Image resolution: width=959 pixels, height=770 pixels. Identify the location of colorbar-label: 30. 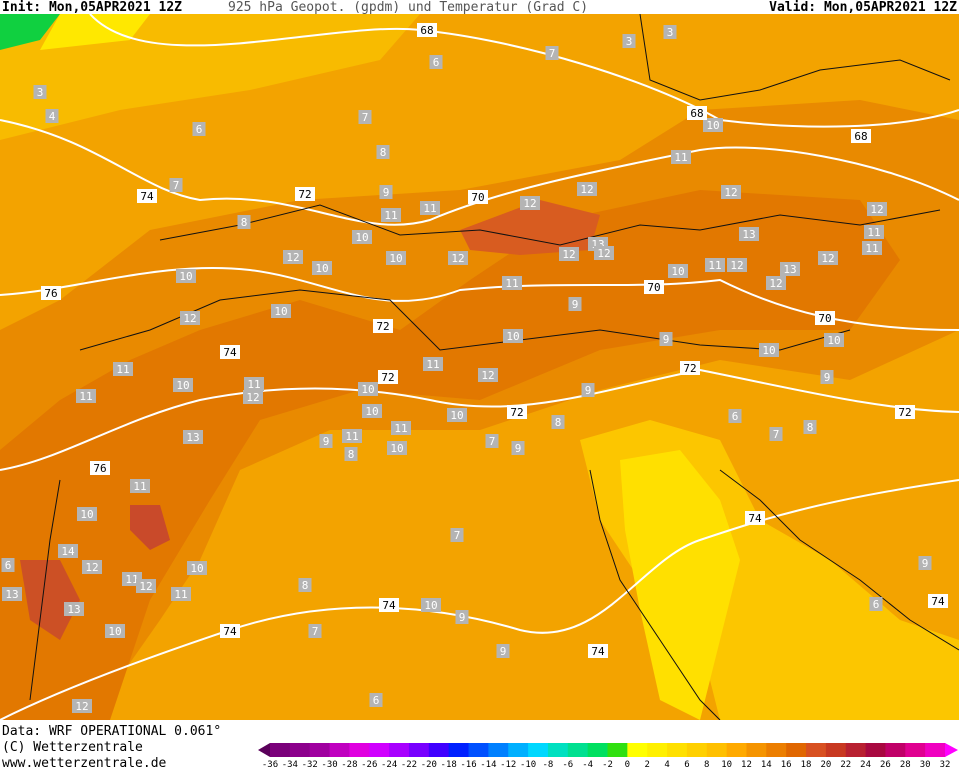
(925, 765).